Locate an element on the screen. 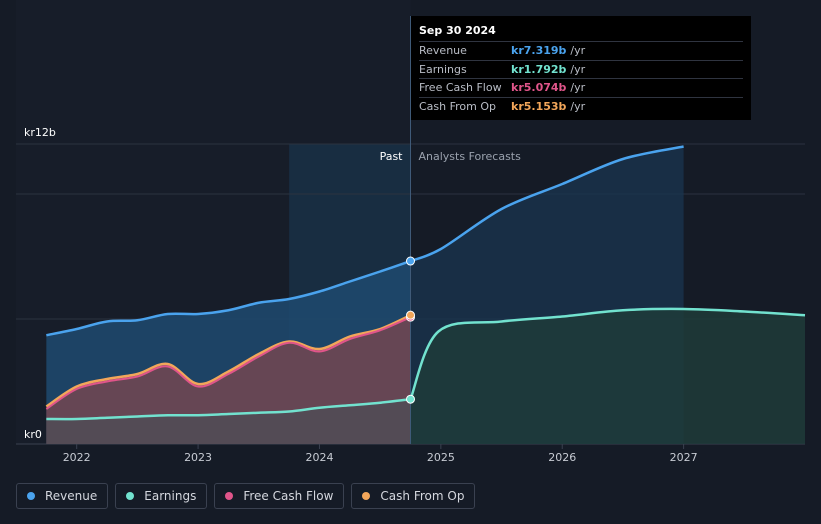  x-tick-label: 2025 is located at coordinates (441, 457).